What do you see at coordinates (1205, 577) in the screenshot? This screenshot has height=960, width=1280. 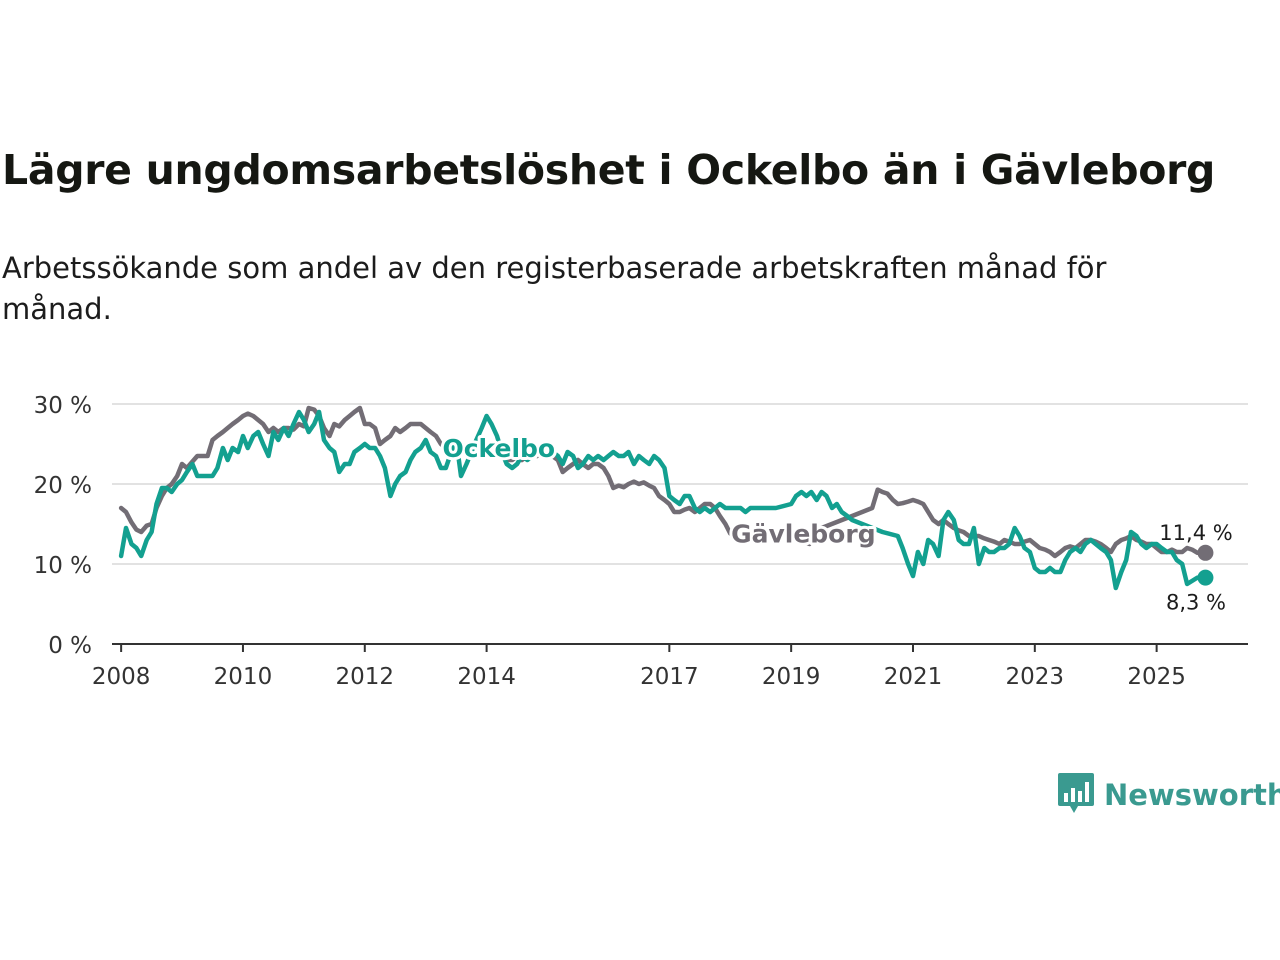 I see `series-end-marker-ockelbo` at bounding box center [1205, 577].